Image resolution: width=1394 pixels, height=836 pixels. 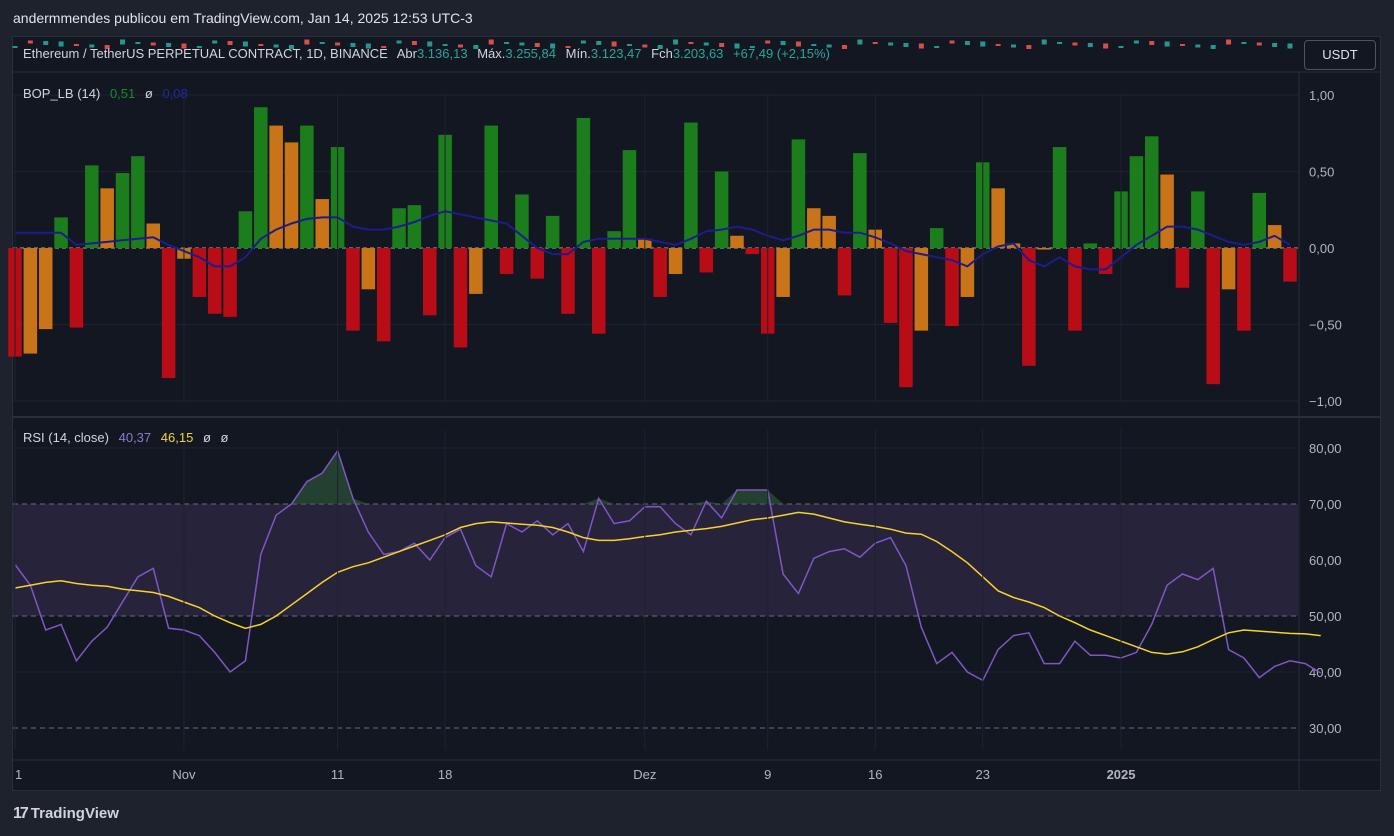 I want to click on tradingview-logo: 17 TradingView, so click(x=66, y=814).